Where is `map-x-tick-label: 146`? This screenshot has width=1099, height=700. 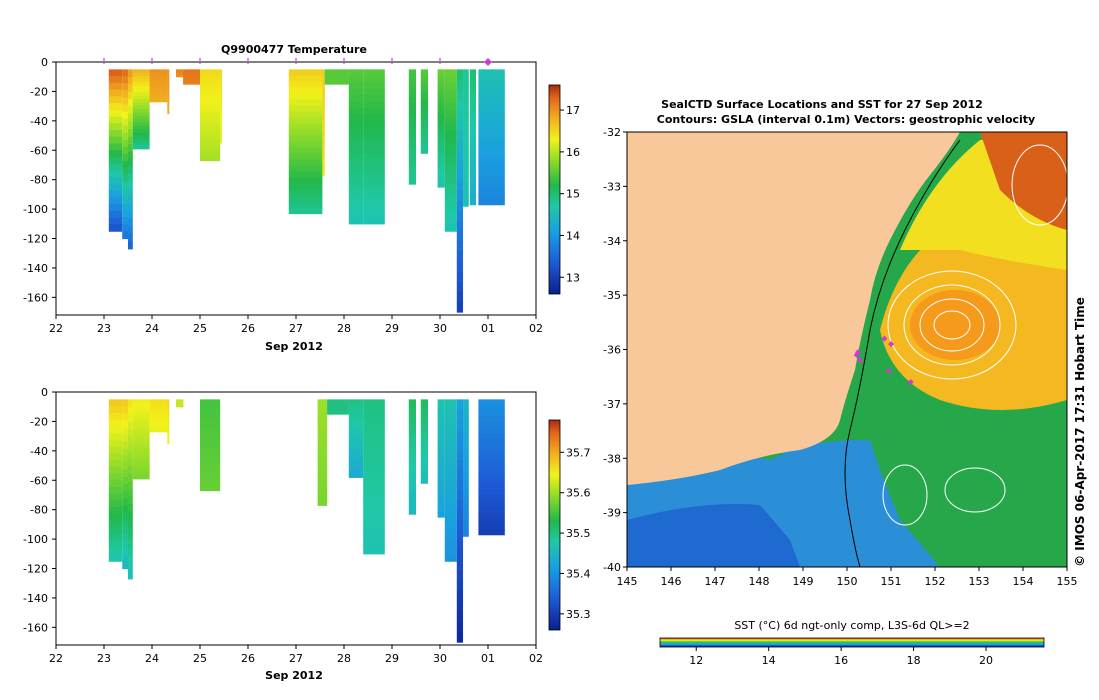
map-x-tick-label: 146 is located at coordinates (671, 581).